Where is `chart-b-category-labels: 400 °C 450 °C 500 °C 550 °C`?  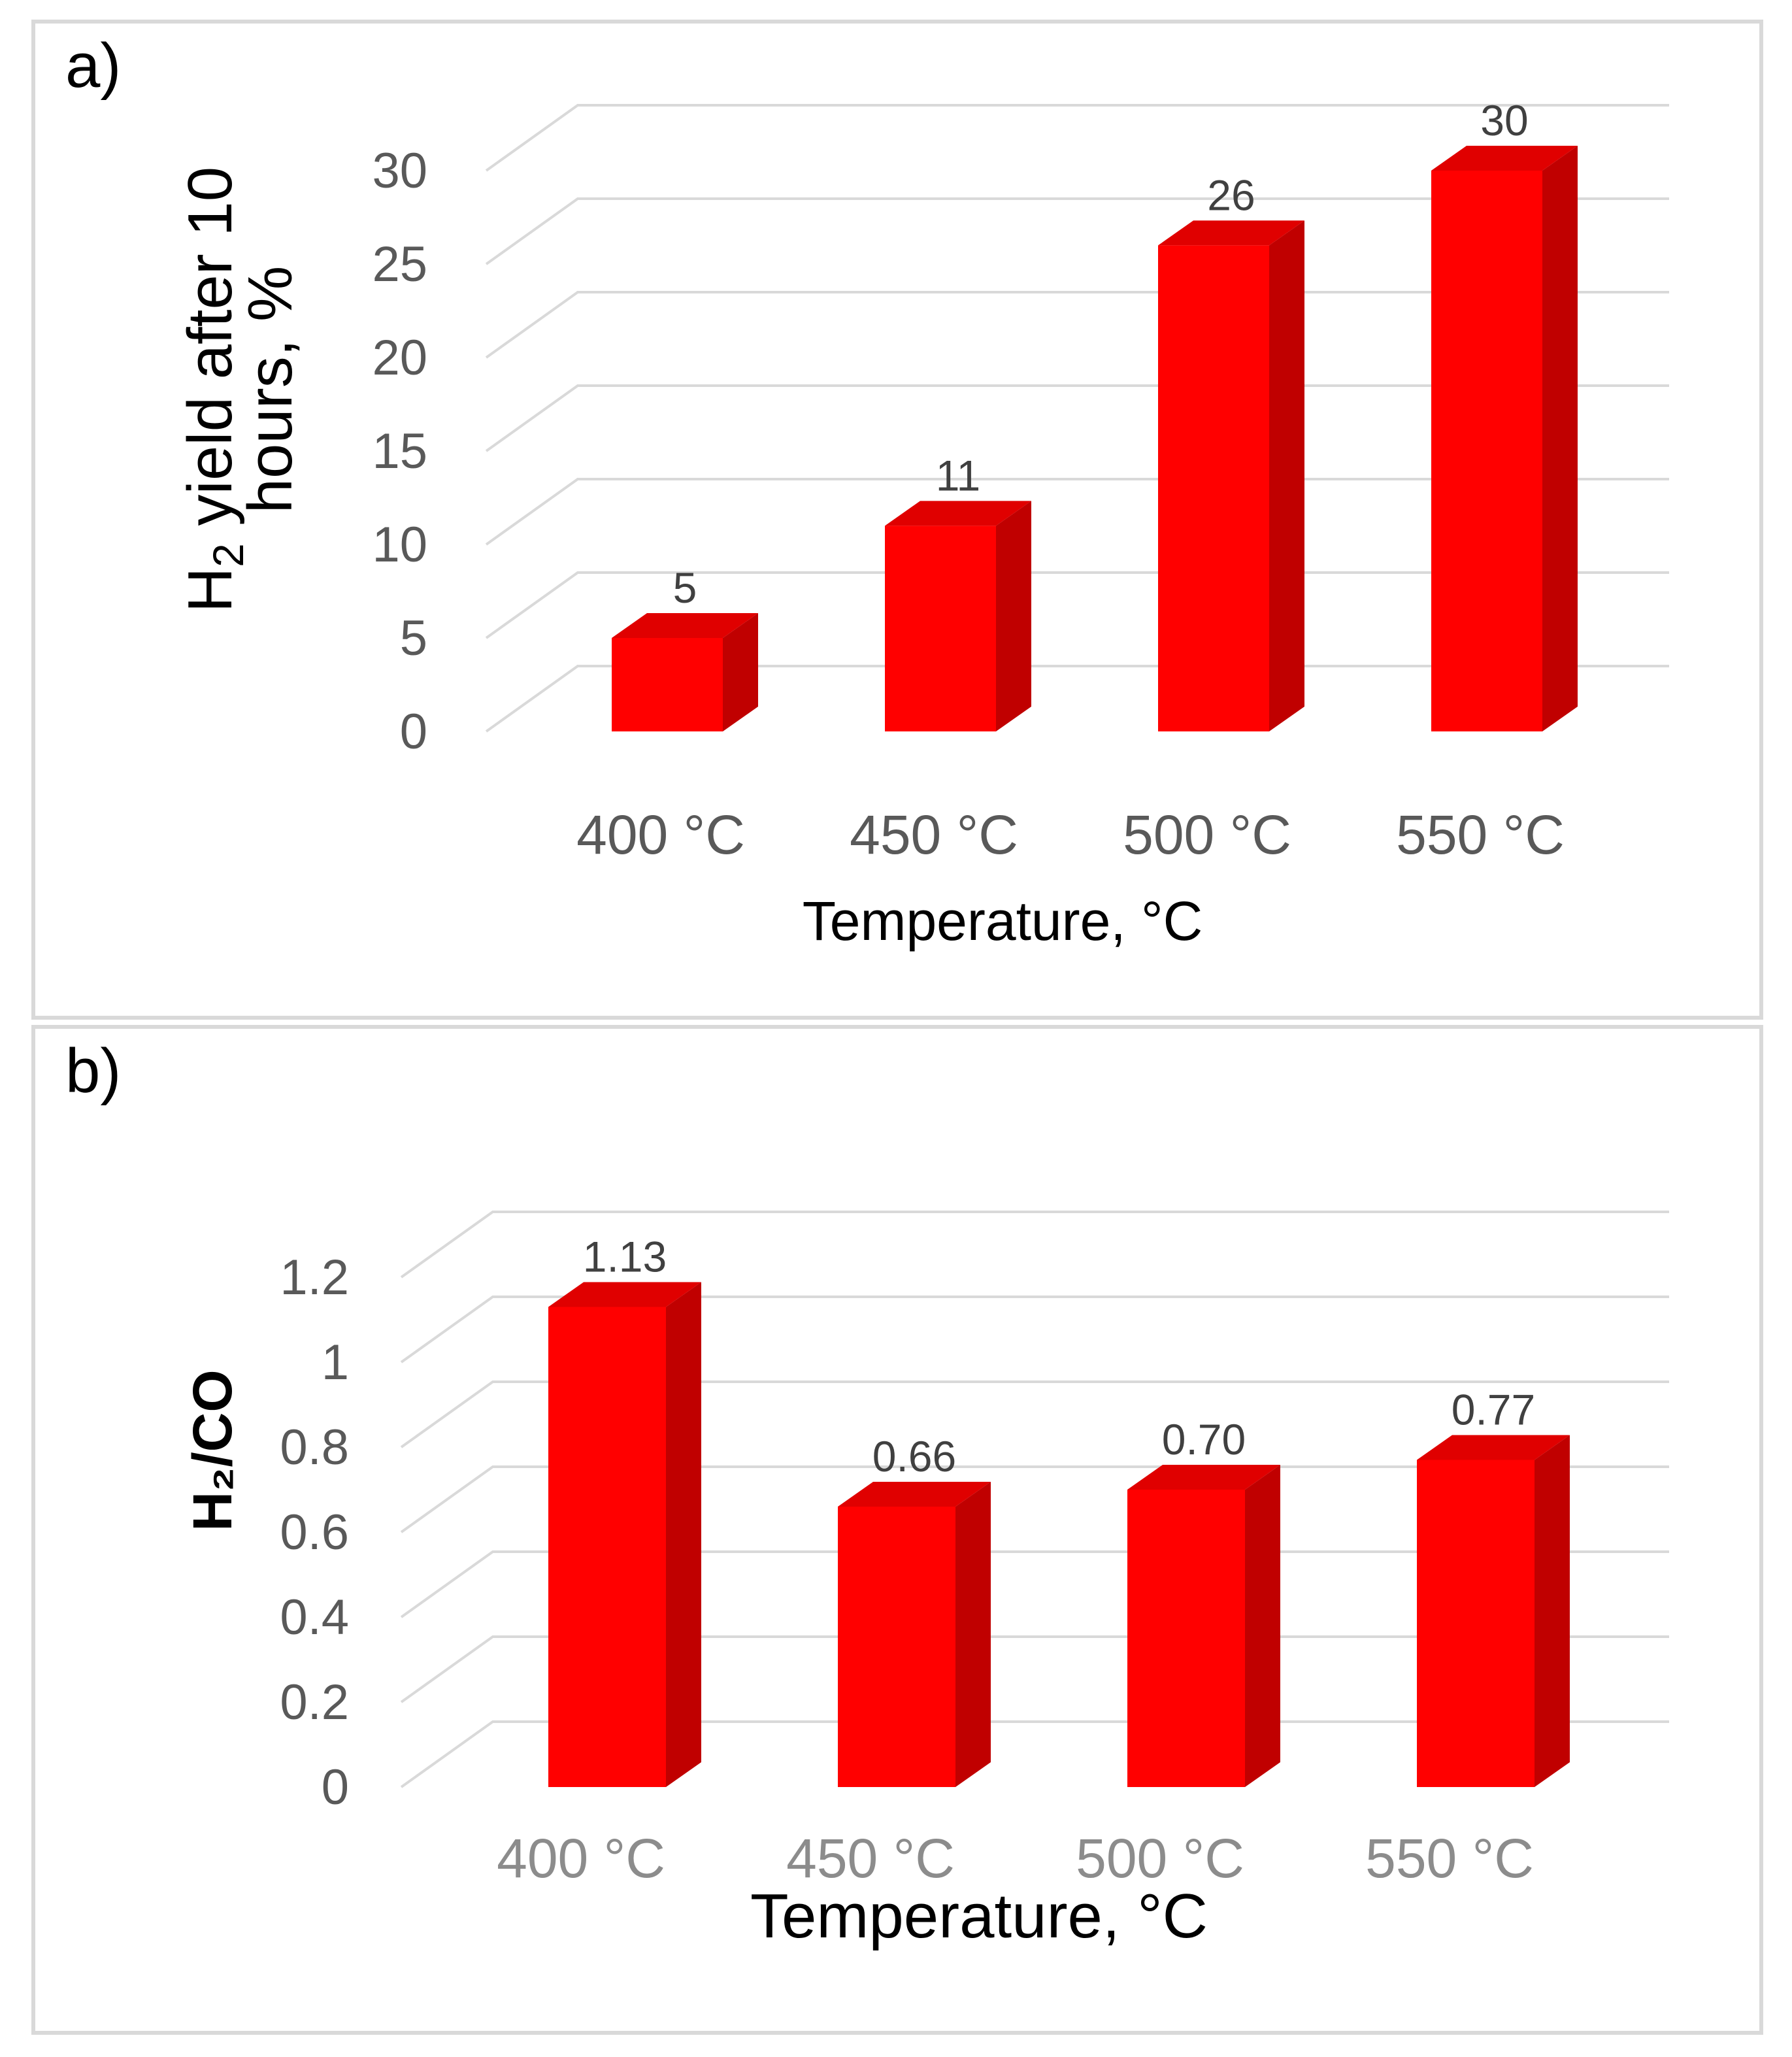 chart-b-category-labels: 400 °C 450 °C 500 °C 550 °C is located at coordinates (1016, 1858).